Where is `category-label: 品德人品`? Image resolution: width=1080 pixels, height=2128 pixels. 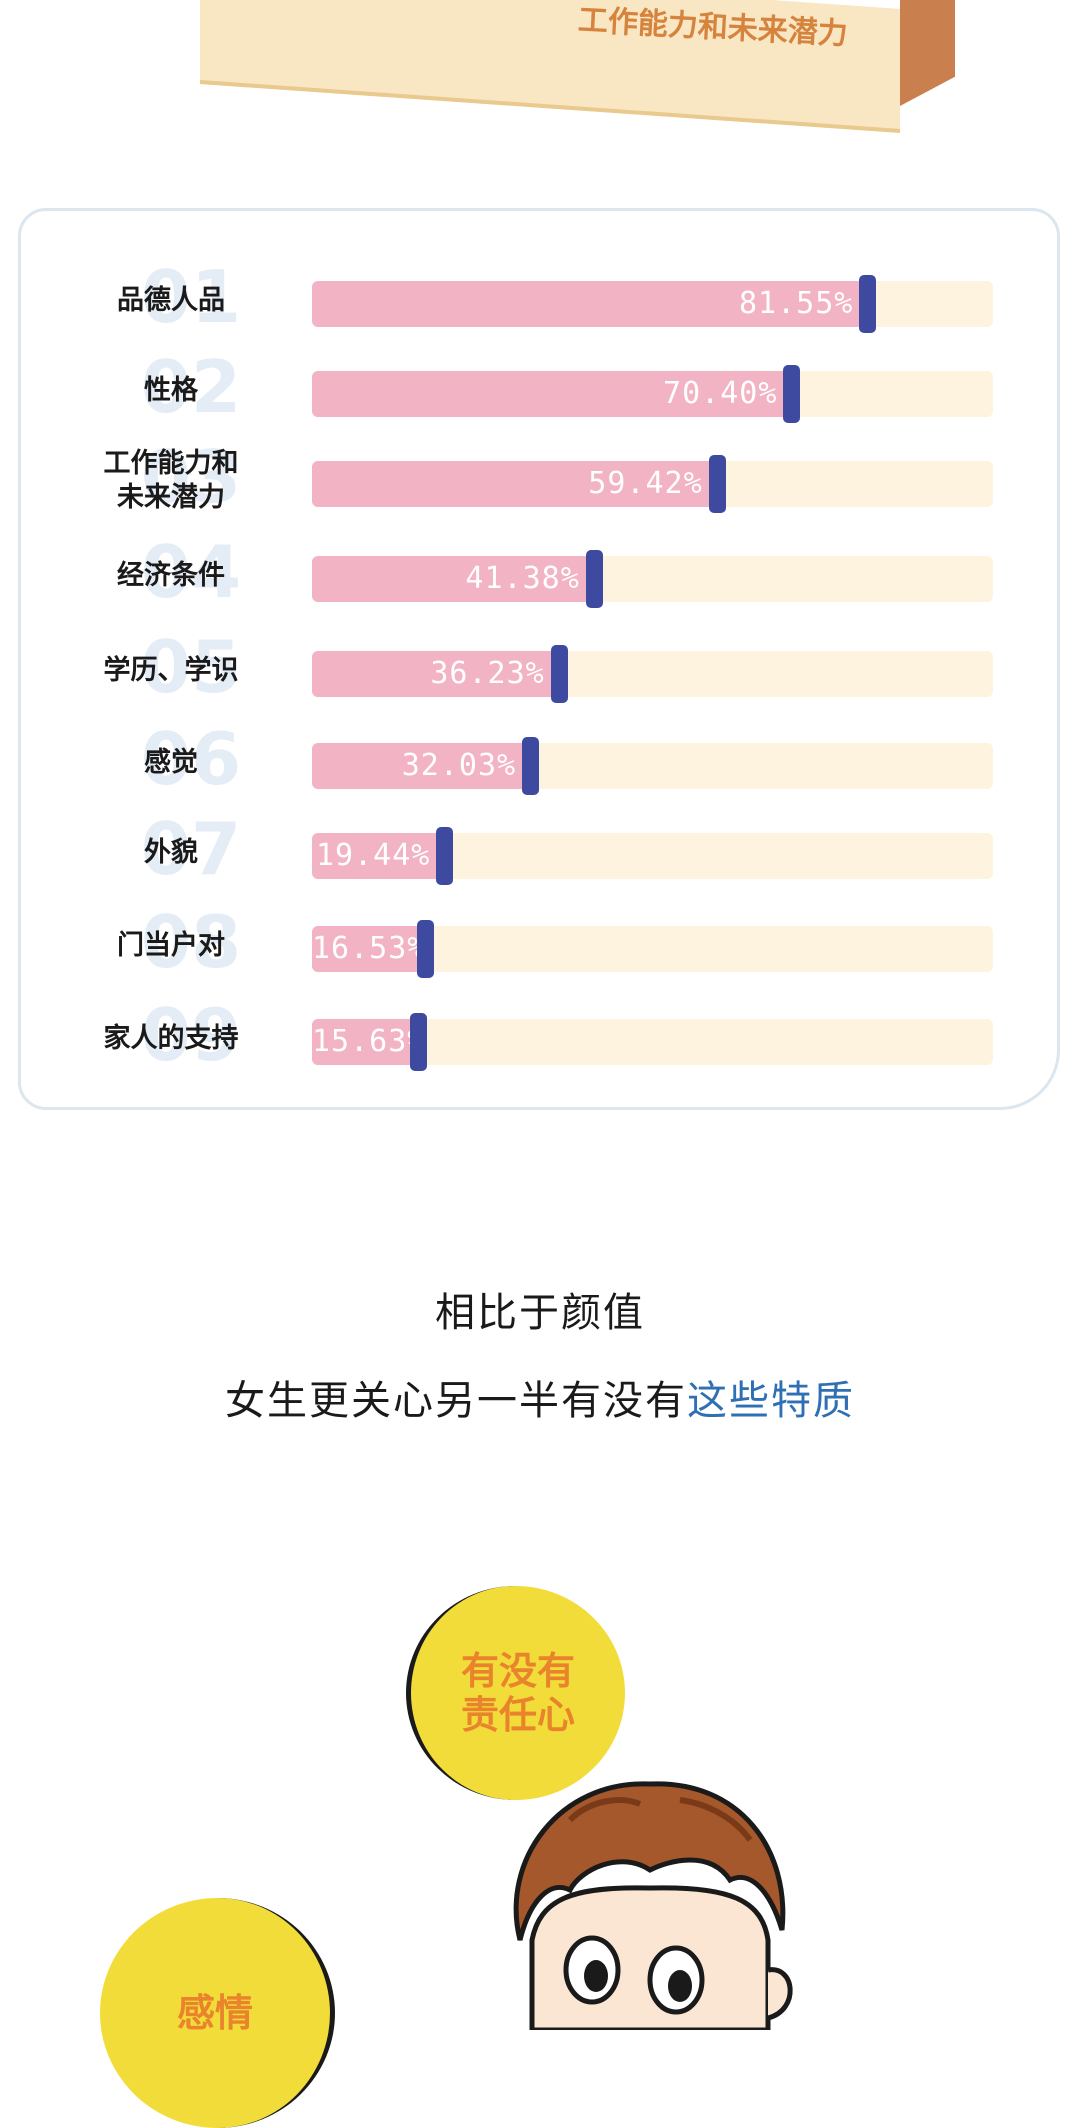
category-label: 品德人品 is located at coordinates (171, 300).